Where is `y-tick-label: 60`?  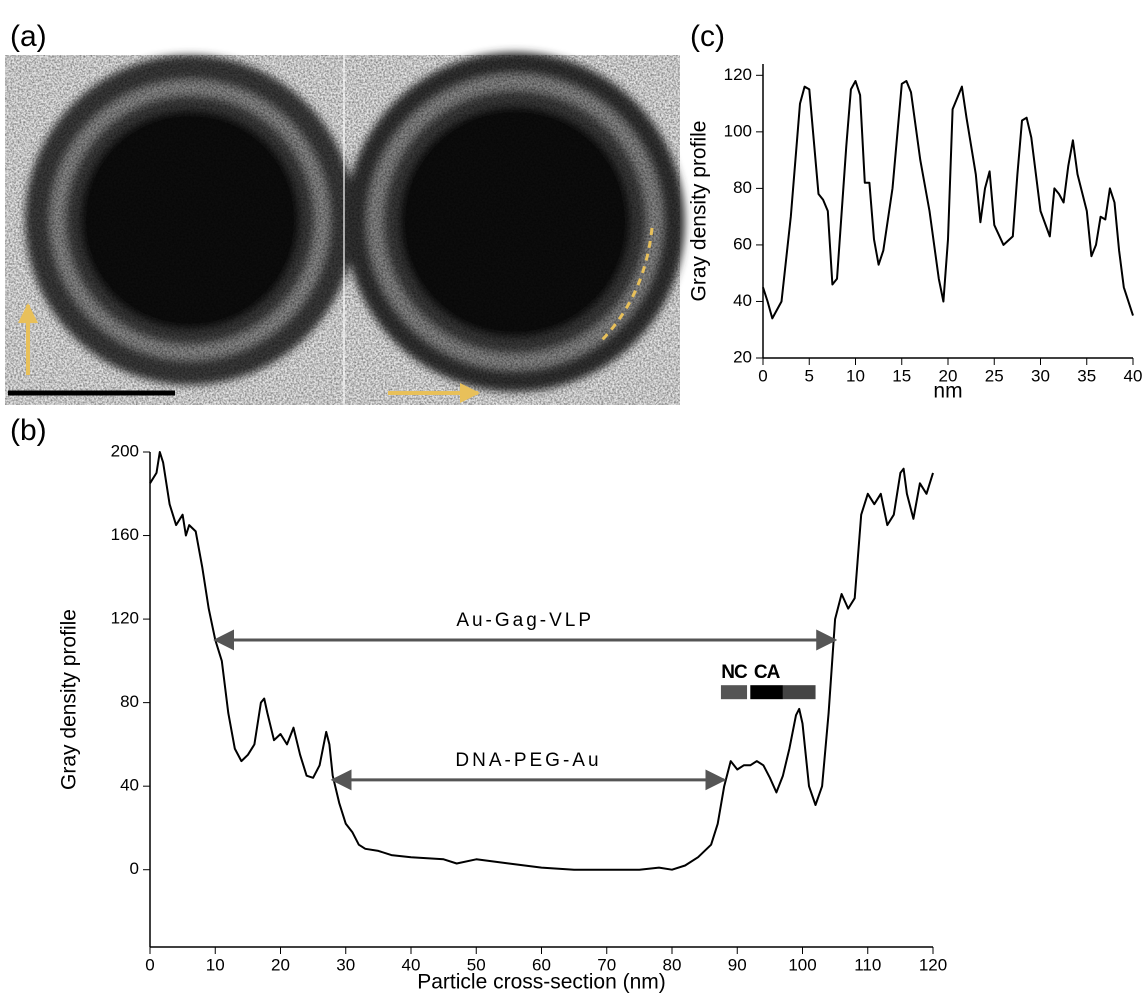
y-tick-label: 60 is located at coordinates (742, 243).